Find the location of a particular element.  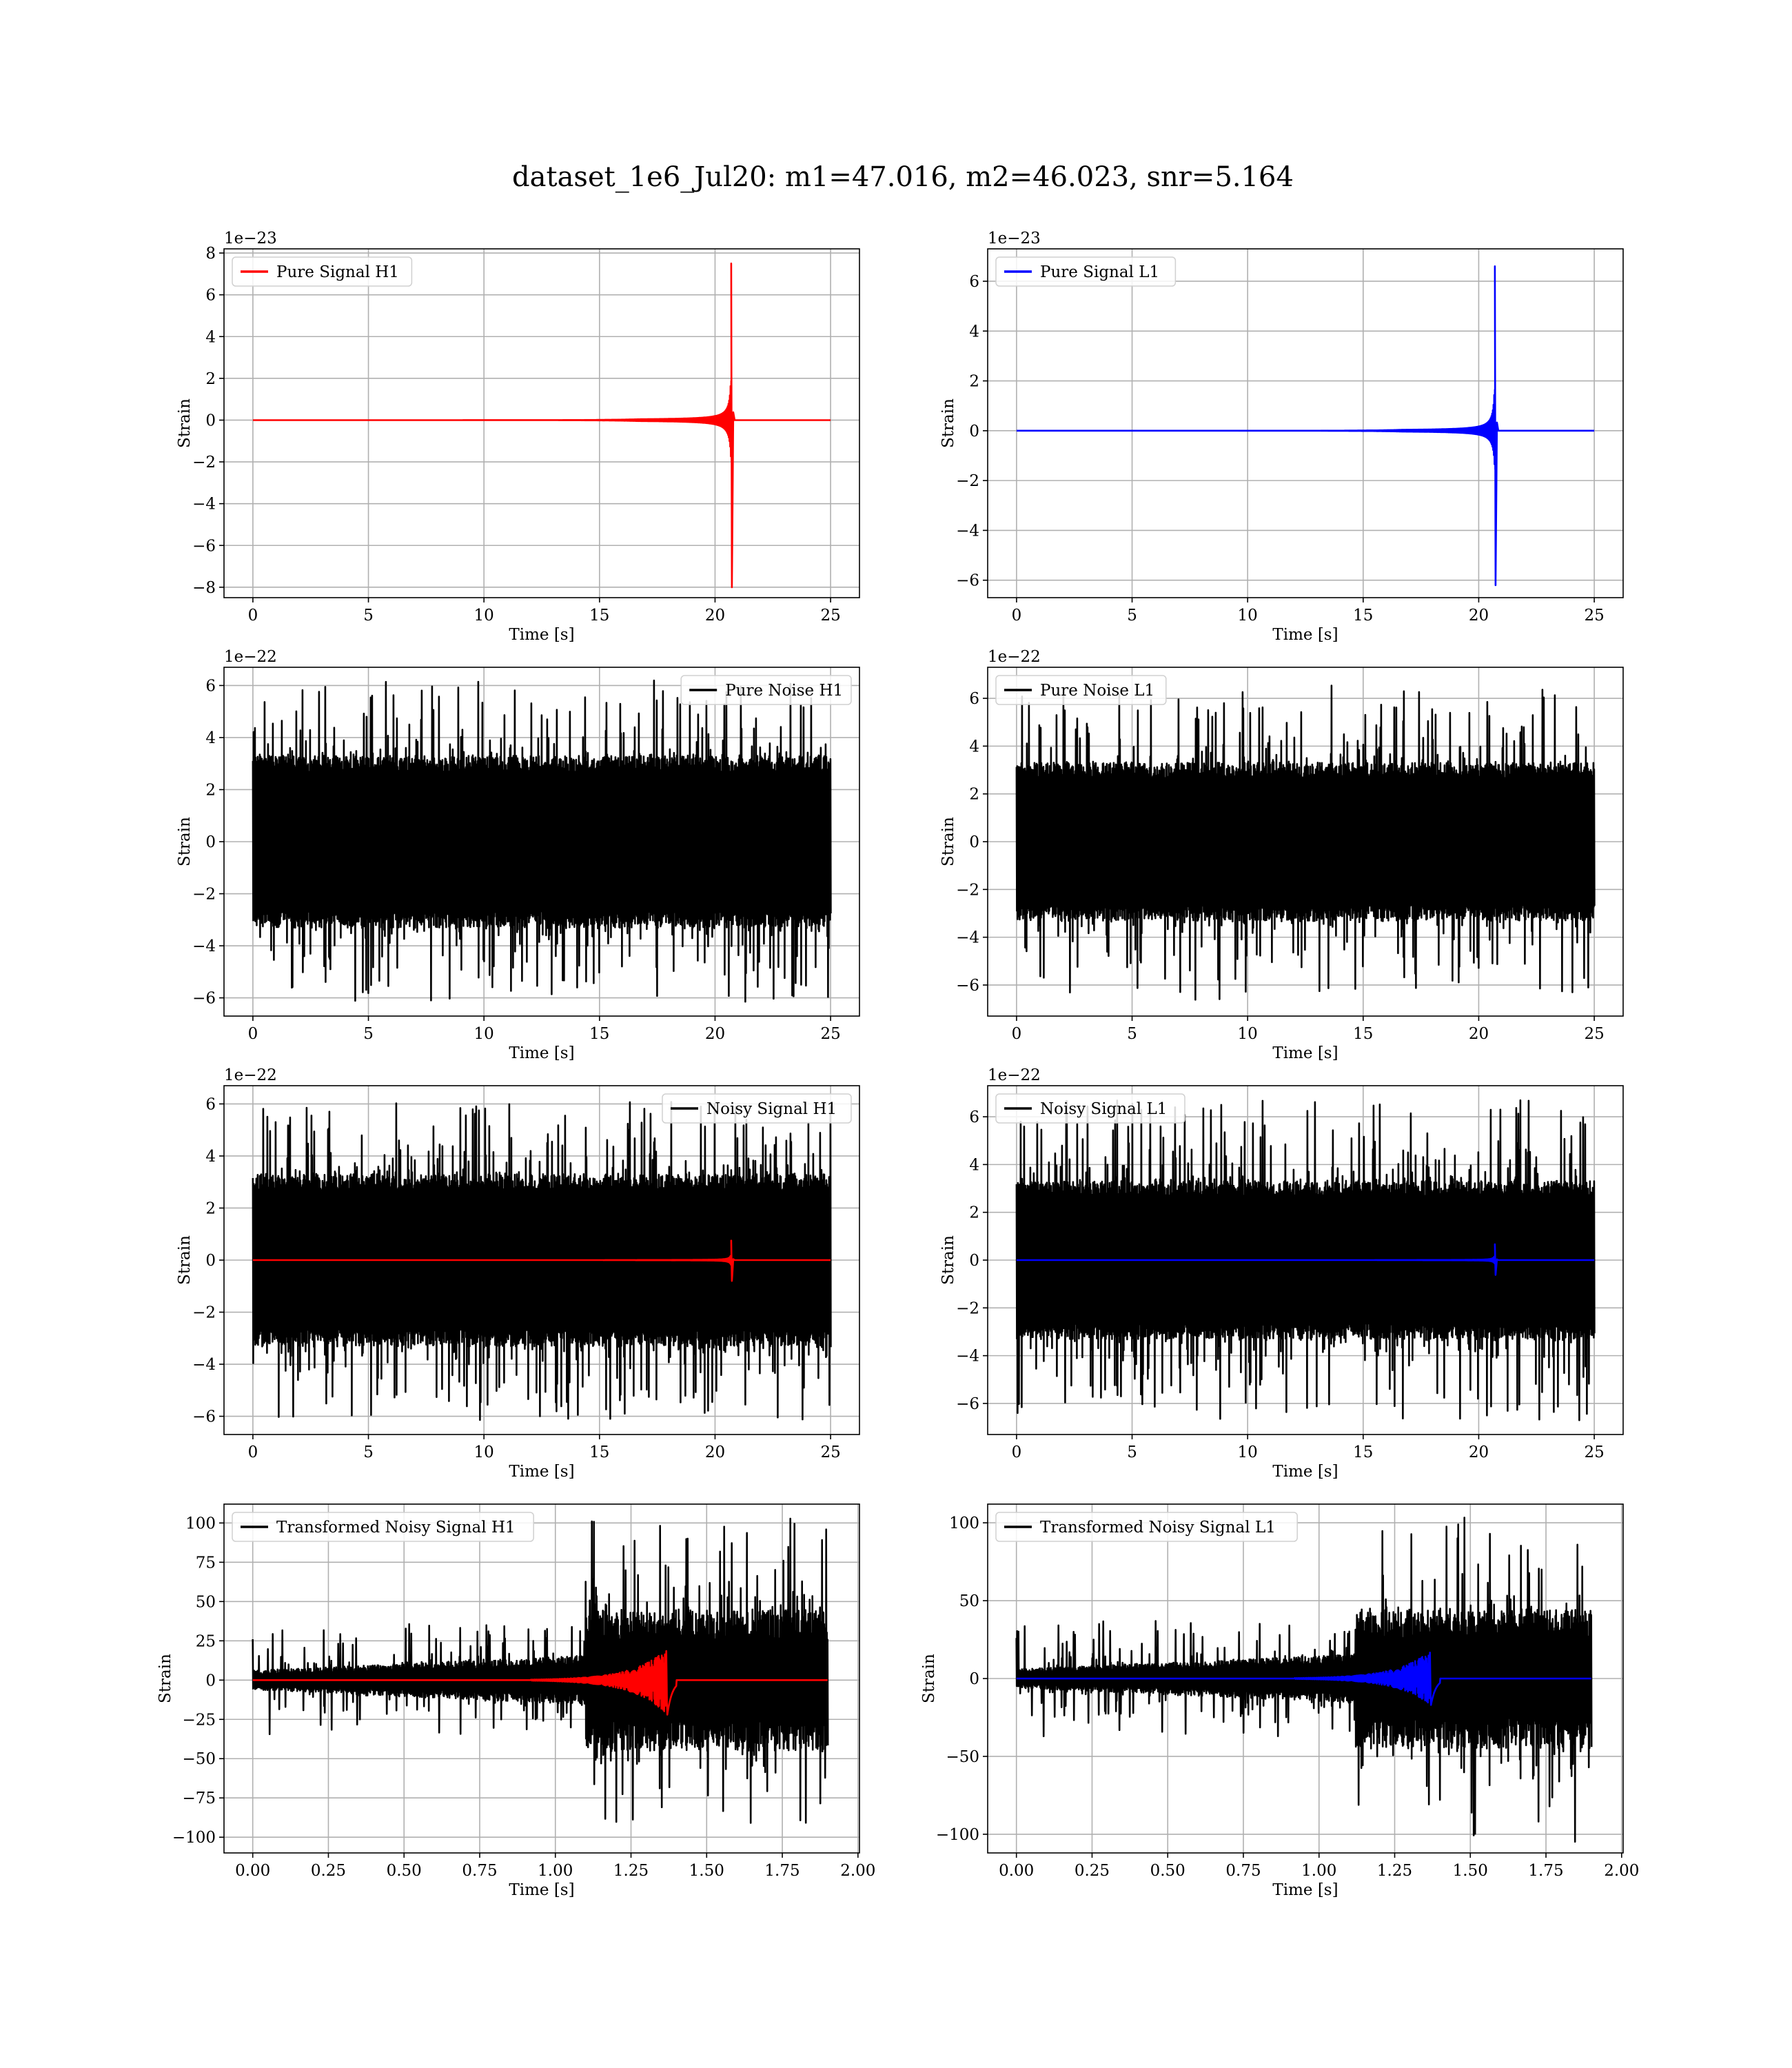

legend-label: Transformed Noisy Signal L1 is located at coordinates (1158, 1528).